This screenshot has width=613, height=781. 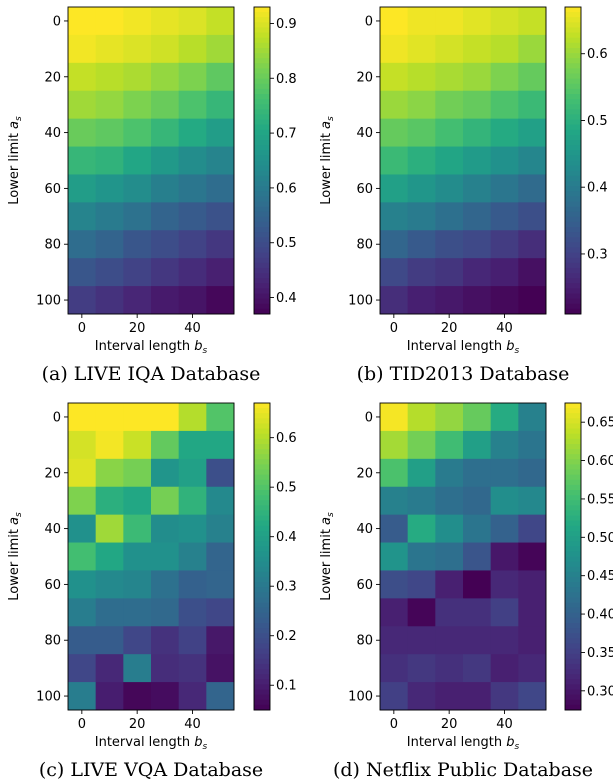 What do you see at coordinates (286, 298) in the screenshot?
I see `colorbar-tick-label: 0.4` at bounding box center [286, 298].